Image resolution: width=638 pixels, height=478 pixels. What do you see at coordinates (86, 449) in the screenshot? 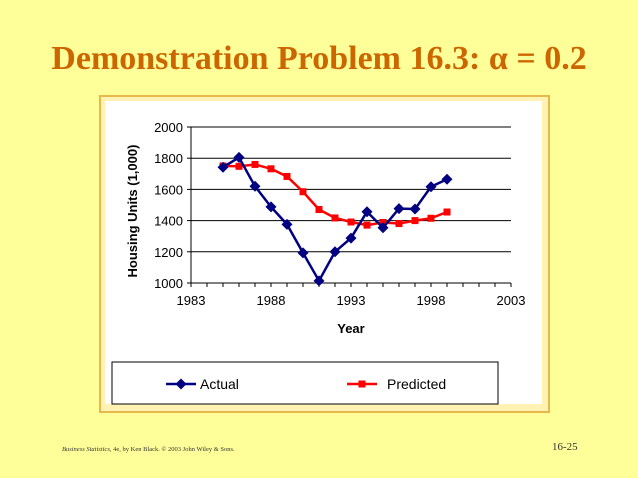
I see `footer-book-title: Business Statistics` at bounding box center [86, 449].